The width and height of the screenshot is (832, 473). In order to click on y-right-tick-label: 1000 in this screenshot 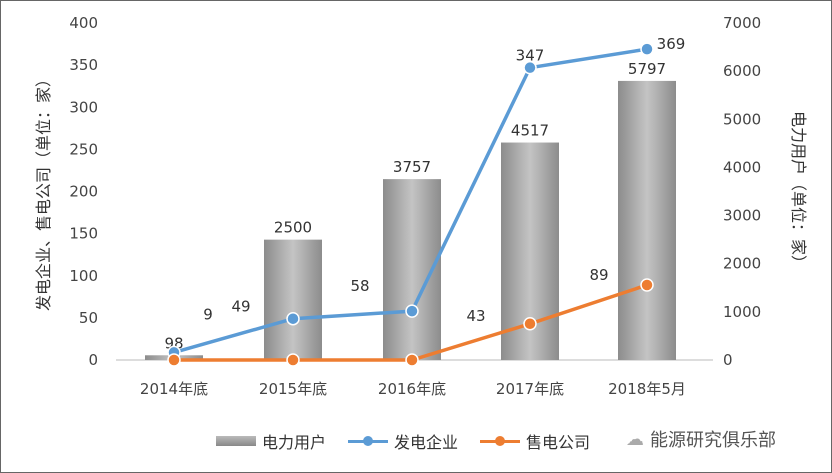, I will do `click(742, 312)`.